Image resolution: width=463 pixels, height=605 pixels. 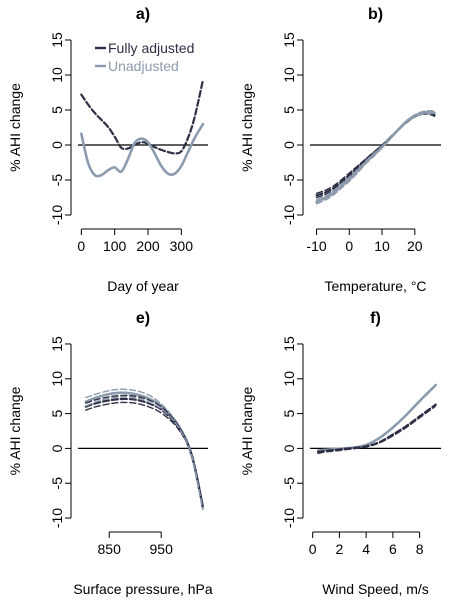 I want to click on panel-title: a), so click(x=143, y=14).